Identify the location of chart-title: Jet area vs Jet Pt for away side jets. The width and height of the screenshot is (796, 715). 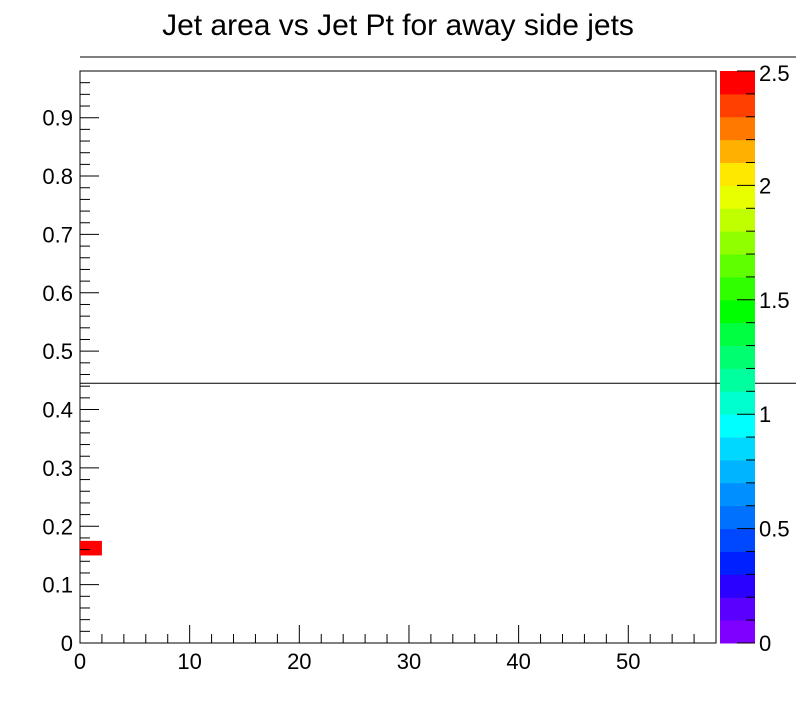
(398, 25).